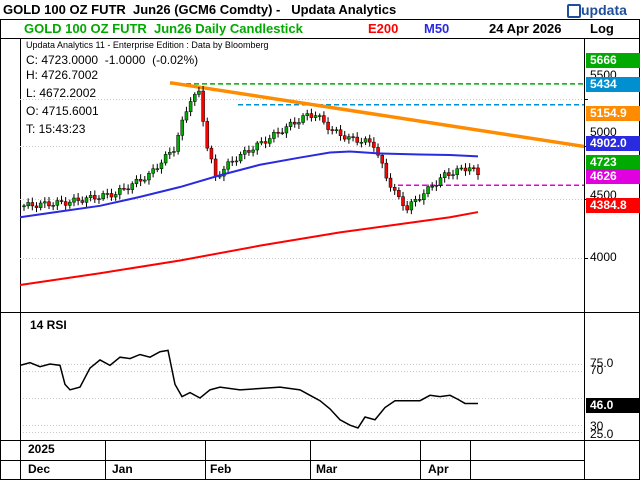 The width and height of the screenshot is (640, 480). Describe the element at coordinates (112, 60) in the screenshot. I see `close-readout: C: 4723.0000 -1.0000 (-0.02%)` at that location.